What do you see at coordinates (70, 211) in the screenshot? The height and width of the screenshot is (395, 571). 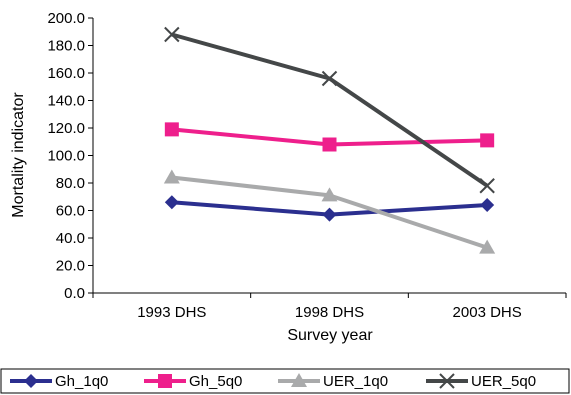 I see `y-tick-label: 60.0` at bounding box center [70, 211].